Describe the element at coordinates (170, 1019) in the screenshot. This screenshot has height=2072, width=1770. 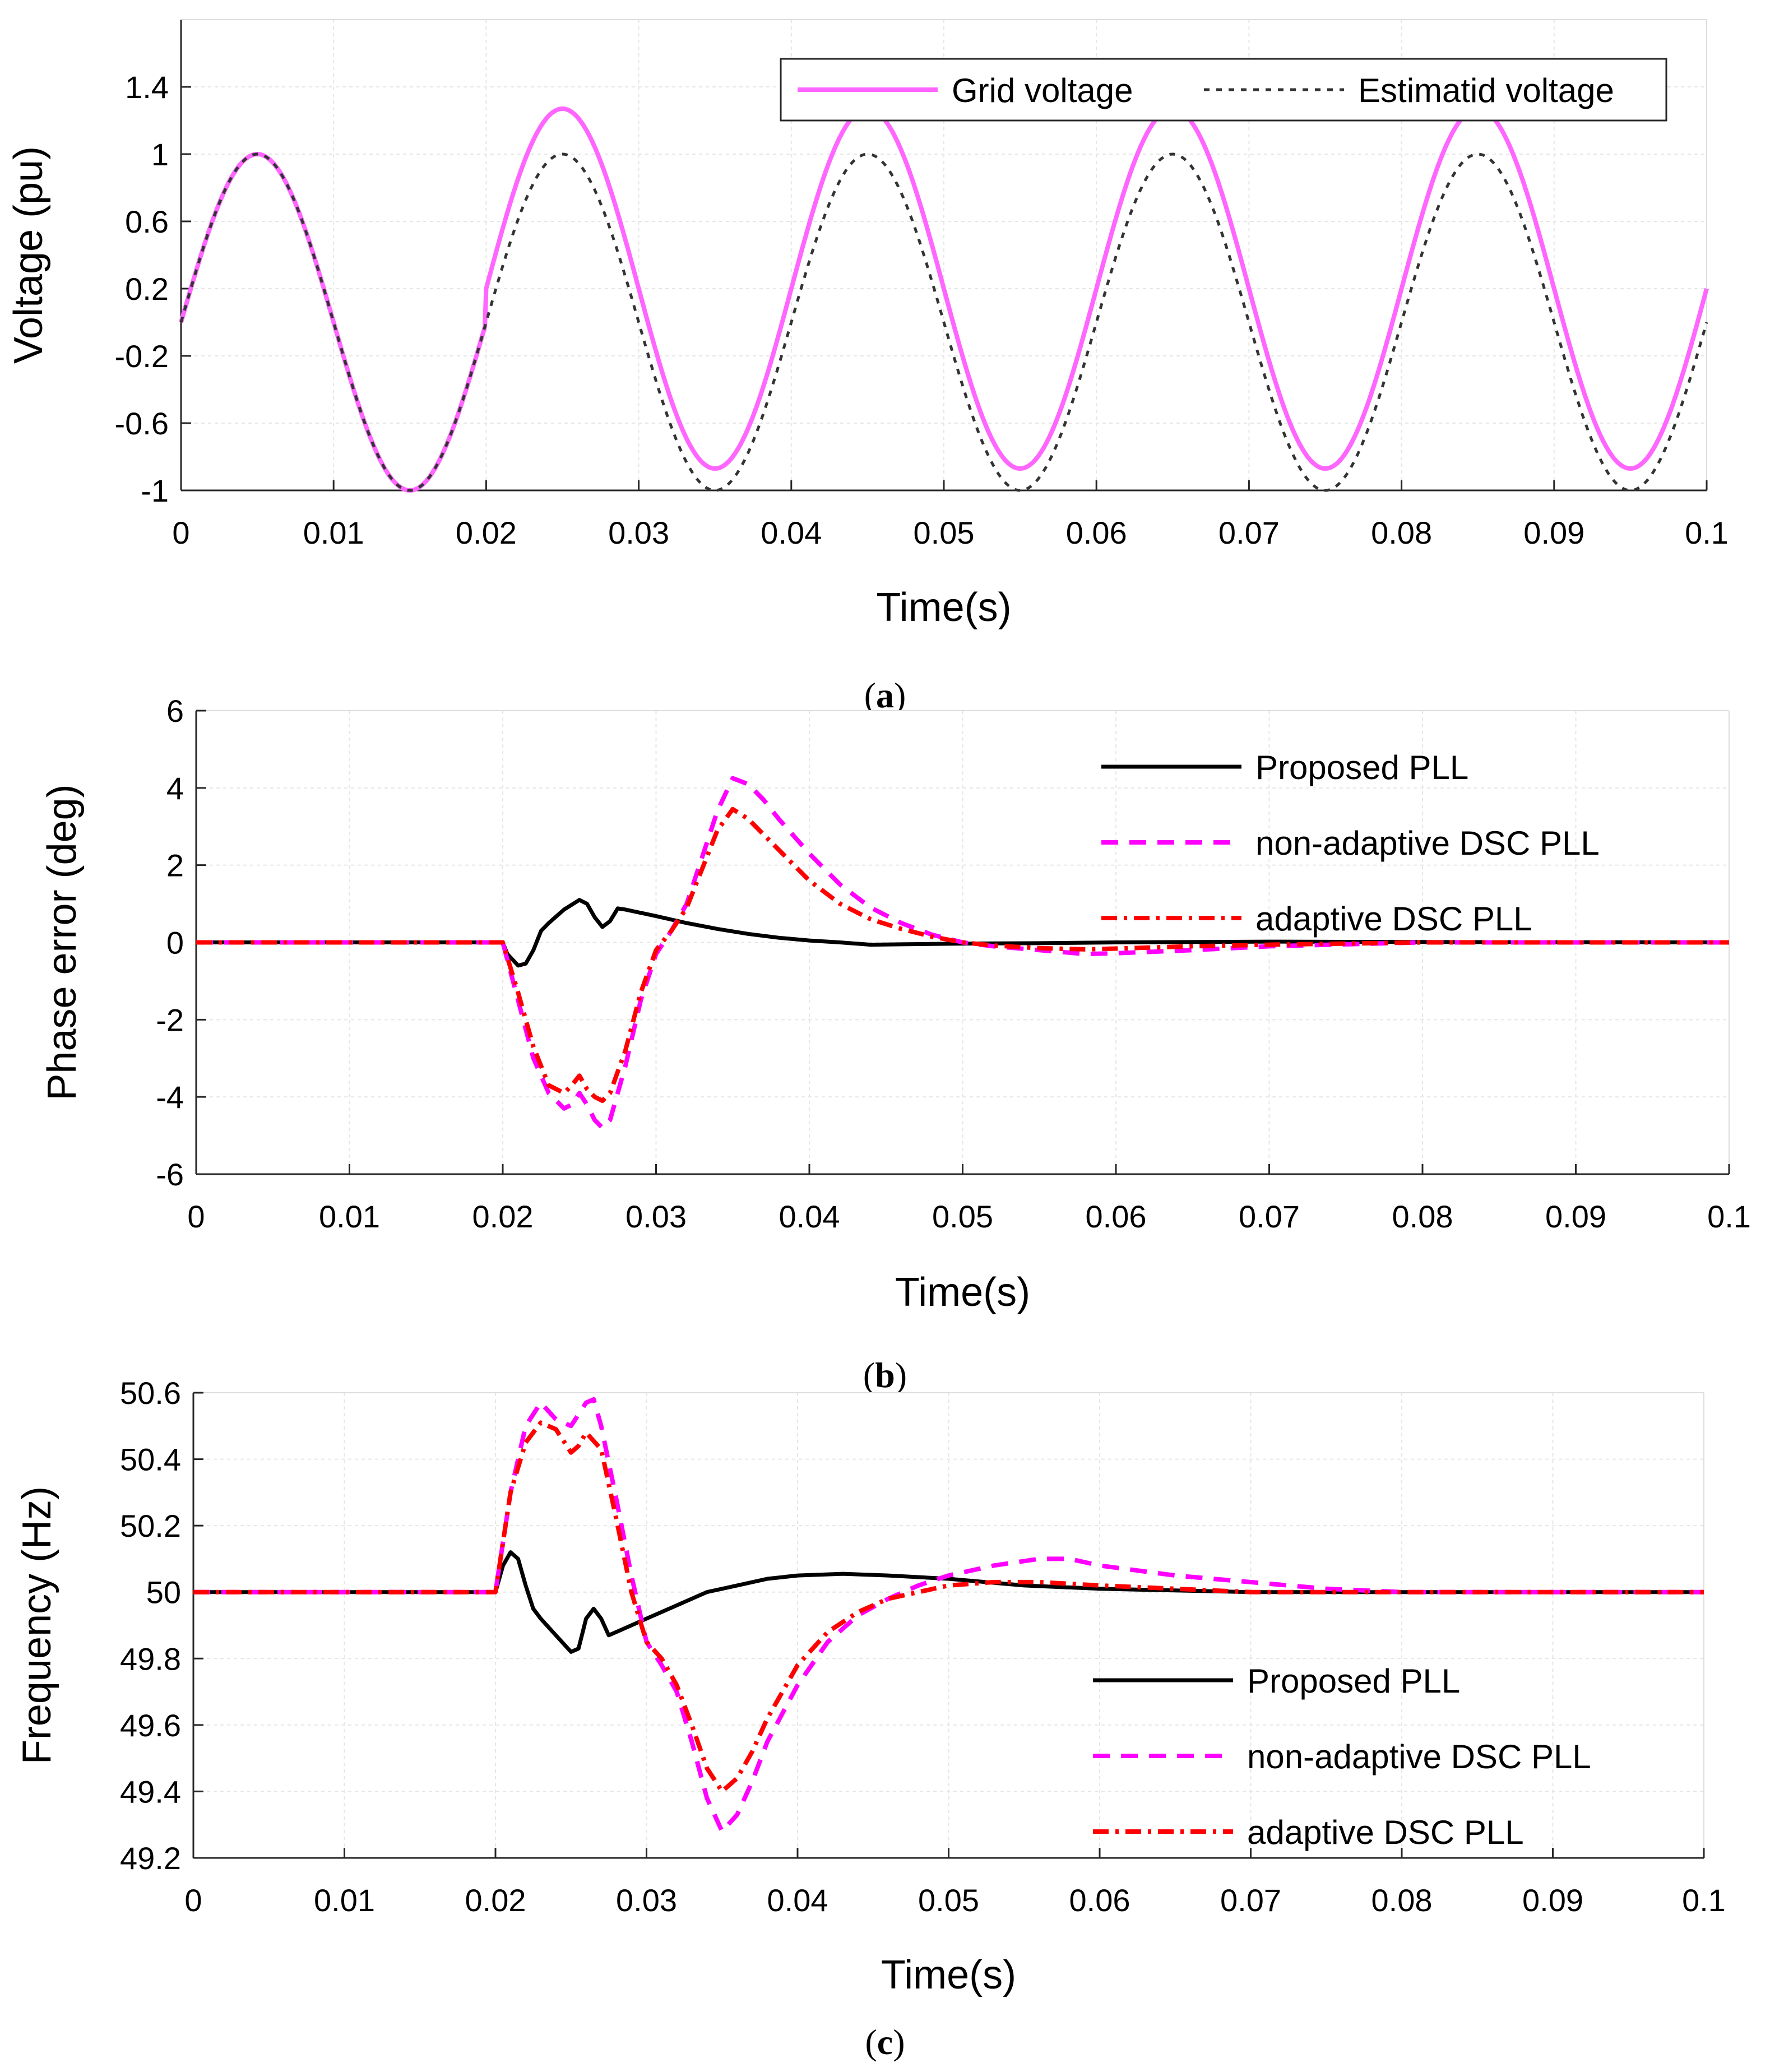
I see `y-tick-label: -2` at that location.